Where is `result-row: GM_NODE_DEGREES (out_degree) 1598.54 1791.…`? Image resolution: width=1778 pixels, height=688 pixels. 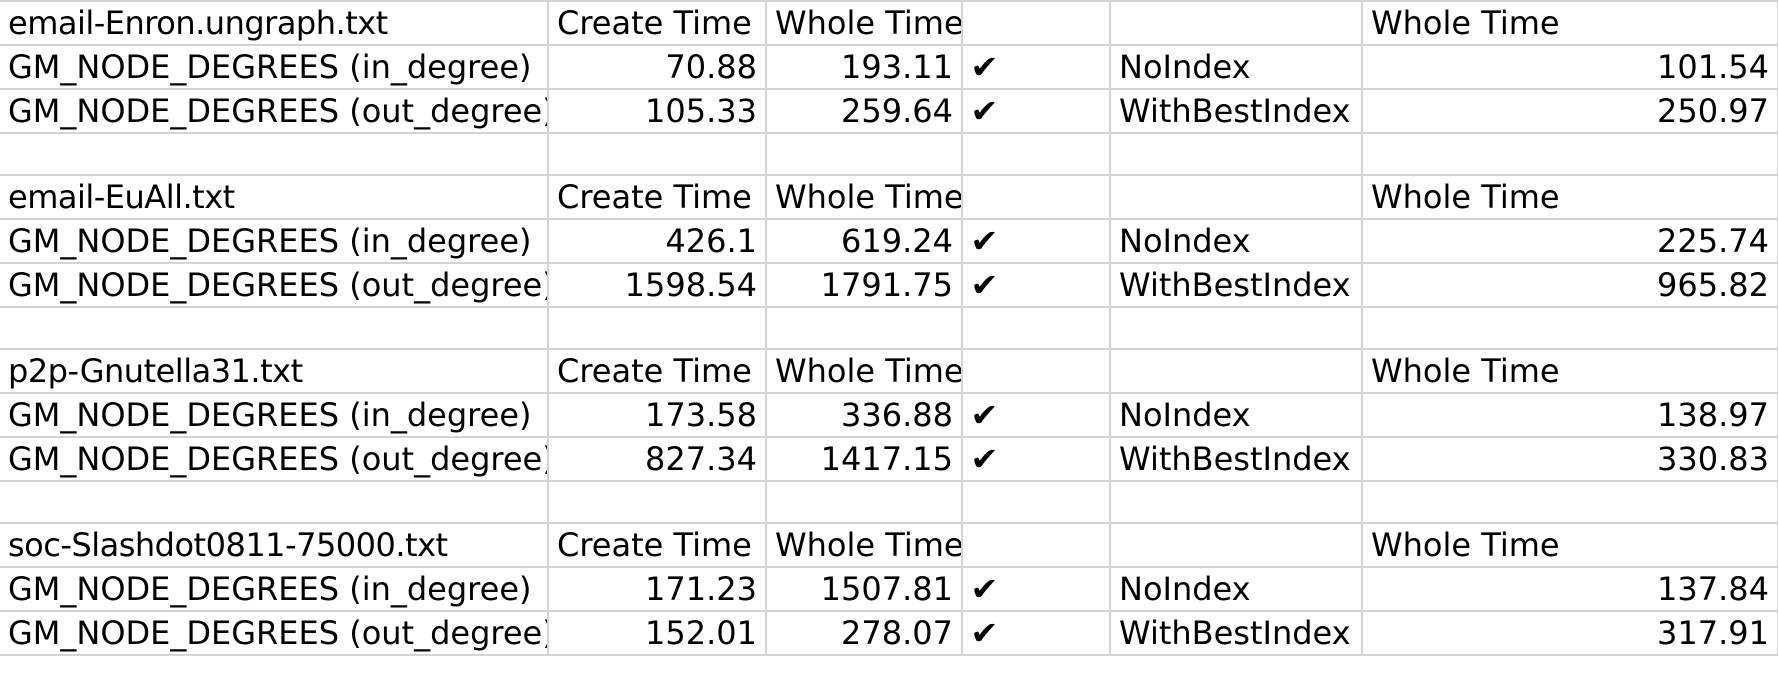 result-row: GM_NODE_DEGREES (out_degree) 1598.54 1791.… is located at coordinates (889, 285).